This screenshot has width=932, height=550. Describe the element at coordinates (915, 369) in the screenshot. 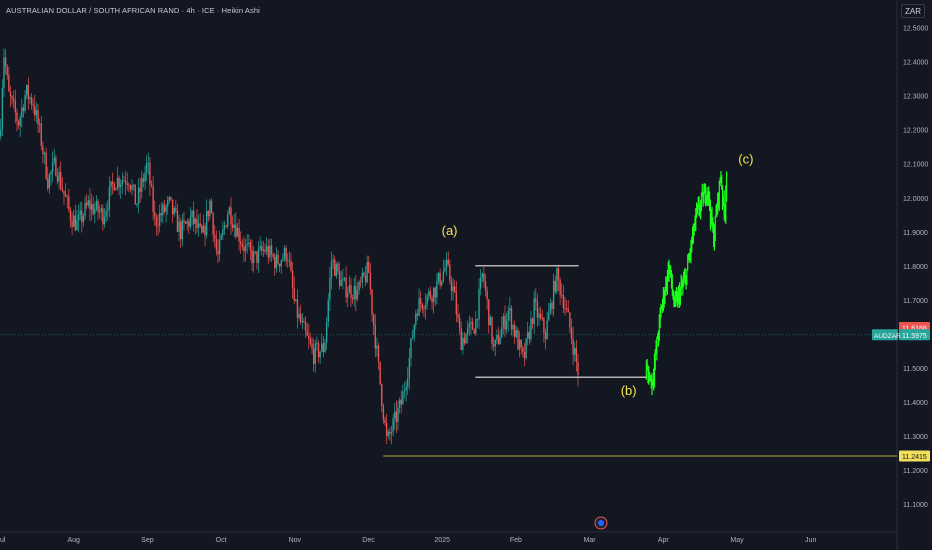

I see `price-tick-label: 11.5000` at that location.